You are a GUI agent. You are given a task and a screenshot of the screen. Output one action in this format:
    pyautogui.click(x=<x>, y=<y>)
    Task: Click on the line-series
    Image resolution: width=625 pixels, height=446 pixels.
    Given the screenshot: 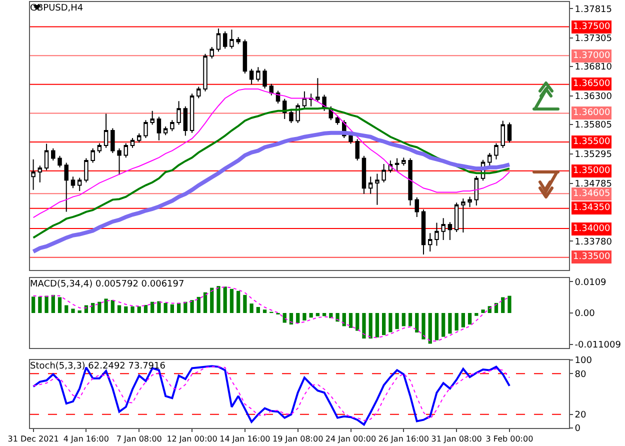 What is the action you would take?
    pyautogui.click(x=271, y=314)
    